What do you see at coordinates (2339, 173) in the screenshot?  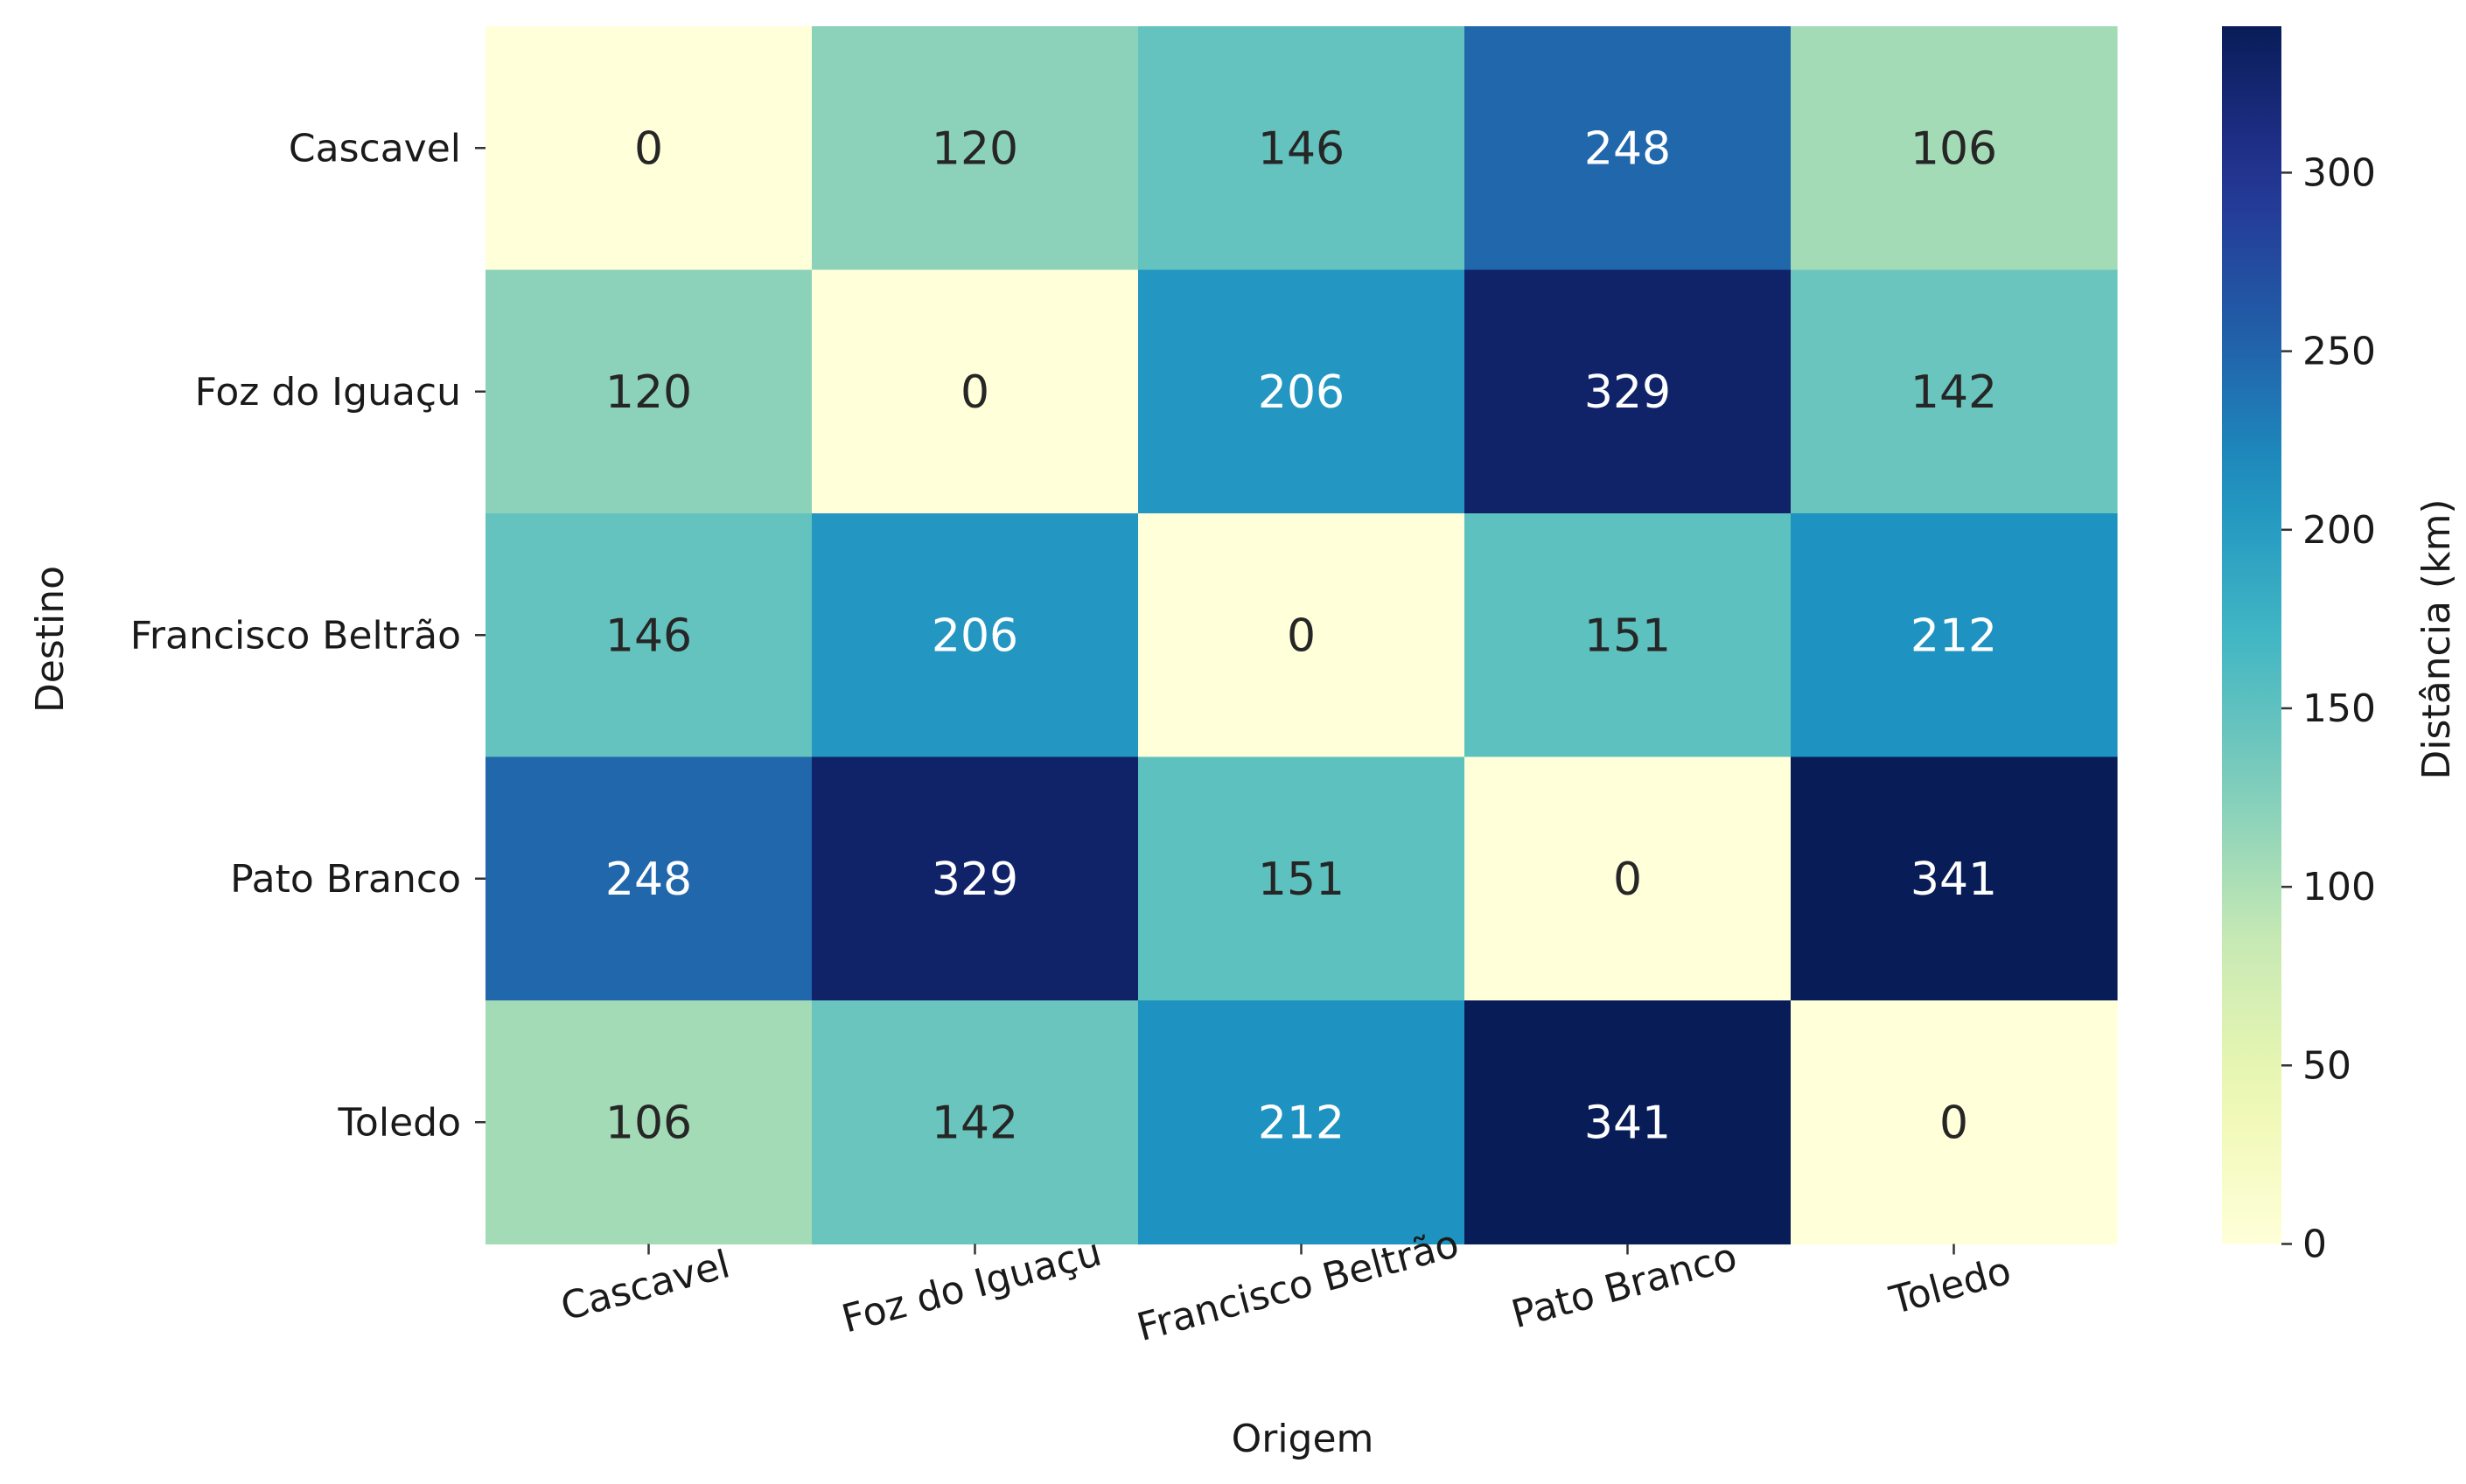 I see `colorbar-tick-label: 300` at bounding box center [2339, 173].